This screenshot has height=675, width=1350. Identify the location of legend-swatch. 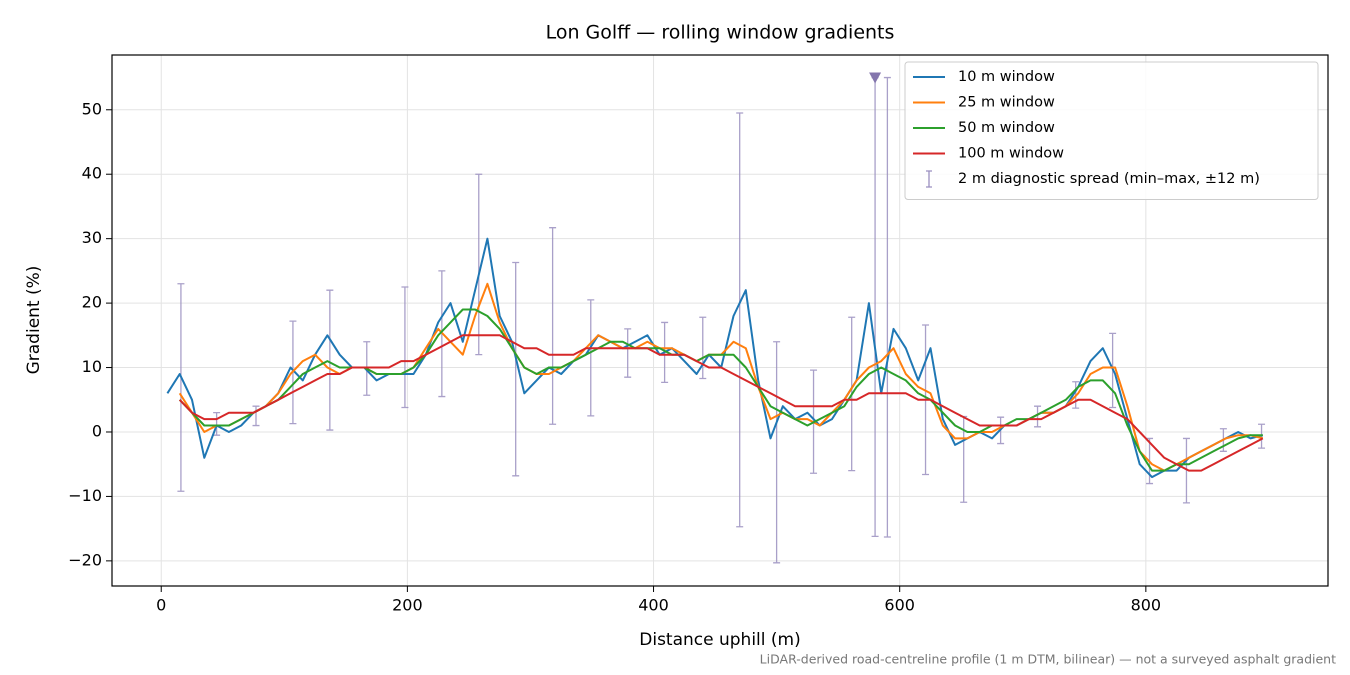
(929, 179).